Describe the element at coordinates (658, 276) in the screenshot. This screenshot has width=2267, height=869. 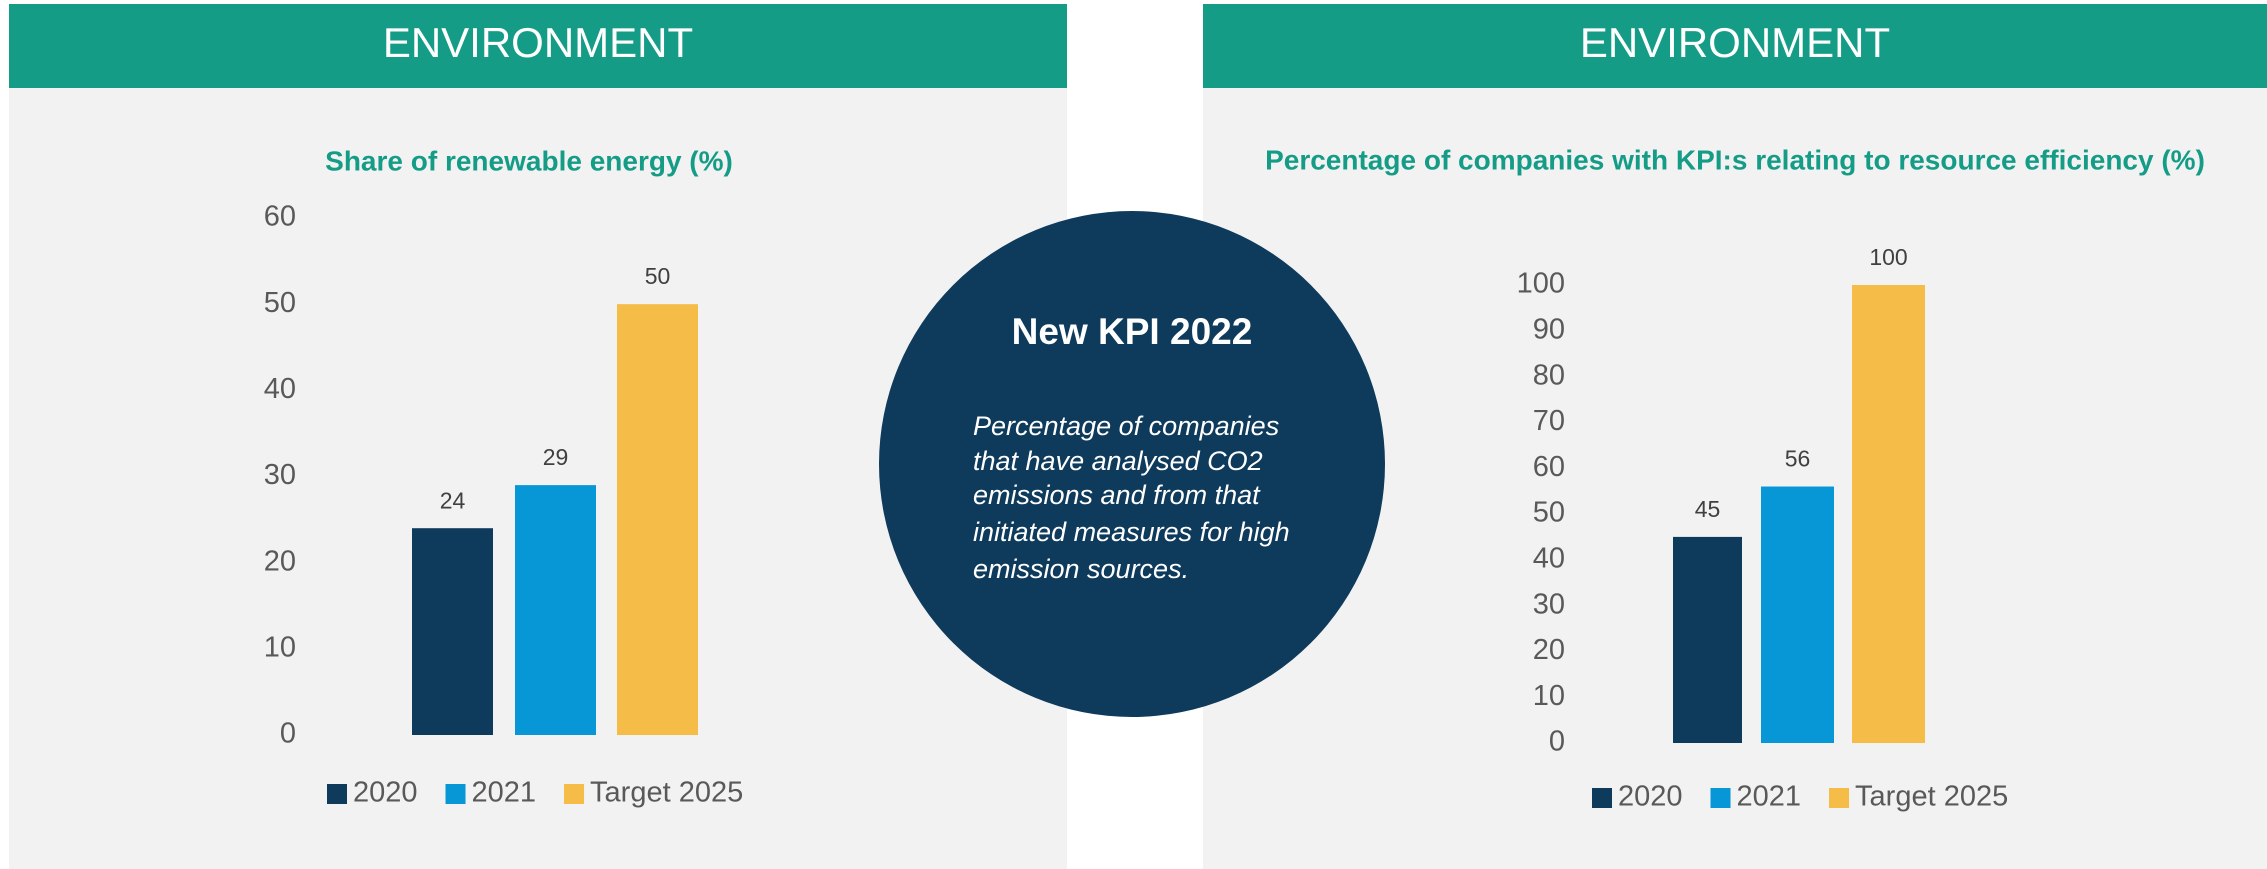
I see `data-label: 50` at that location.